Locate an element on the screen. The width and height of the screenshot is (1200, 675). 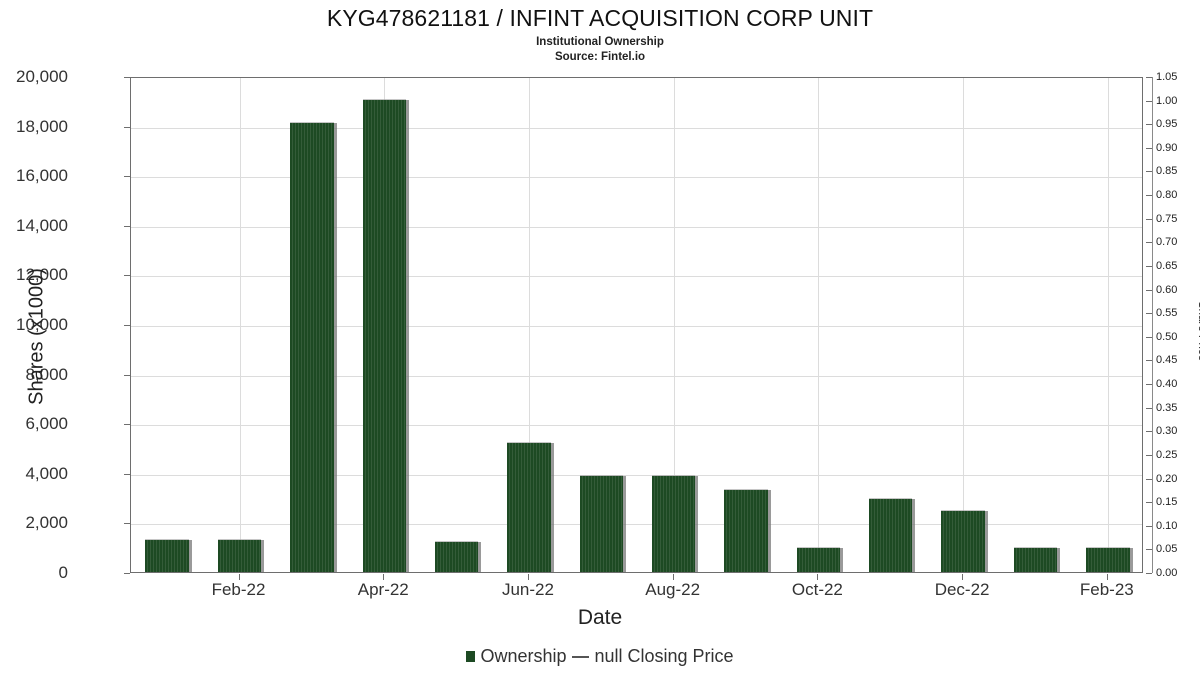
y-axis-left-tick-label: 16,000 is located at coordinates (42, 176).